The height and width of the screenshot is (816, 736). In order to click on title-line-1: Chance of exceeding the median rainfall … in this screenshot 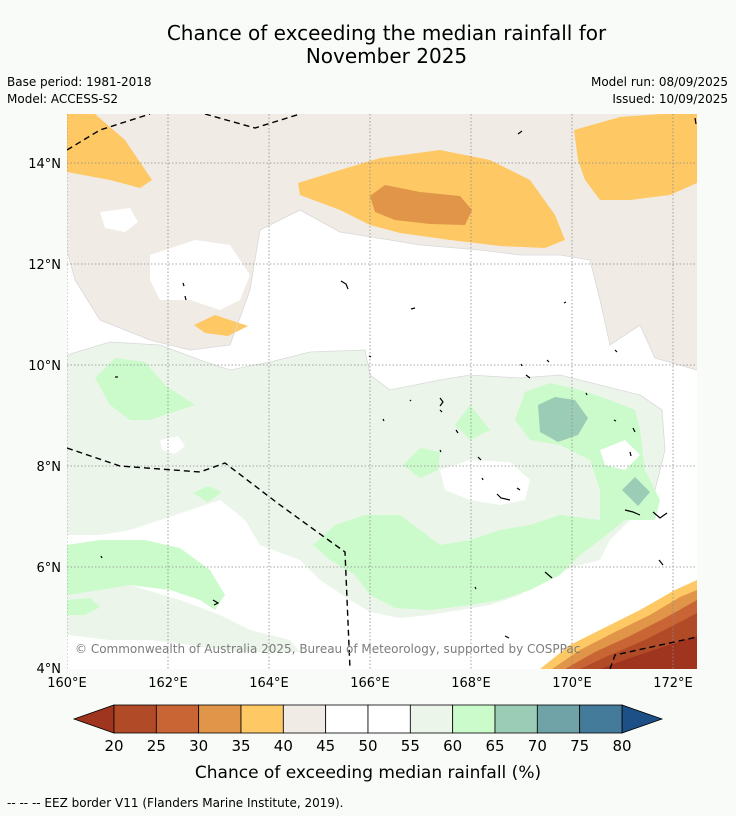, I will do `click(386, 33)`.